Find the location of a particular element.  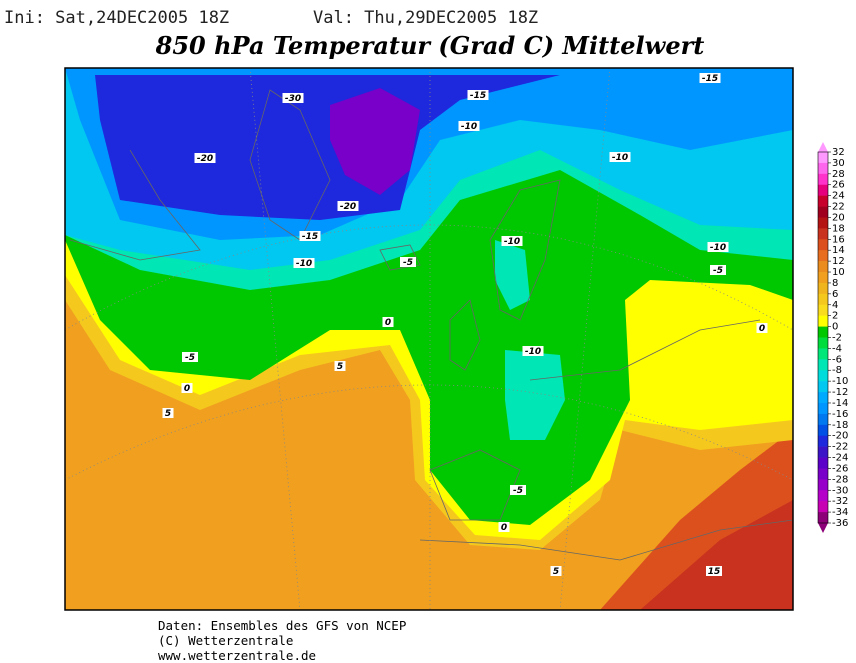

colorbar-tick-label: -34 is located at coordinates (840, 512).